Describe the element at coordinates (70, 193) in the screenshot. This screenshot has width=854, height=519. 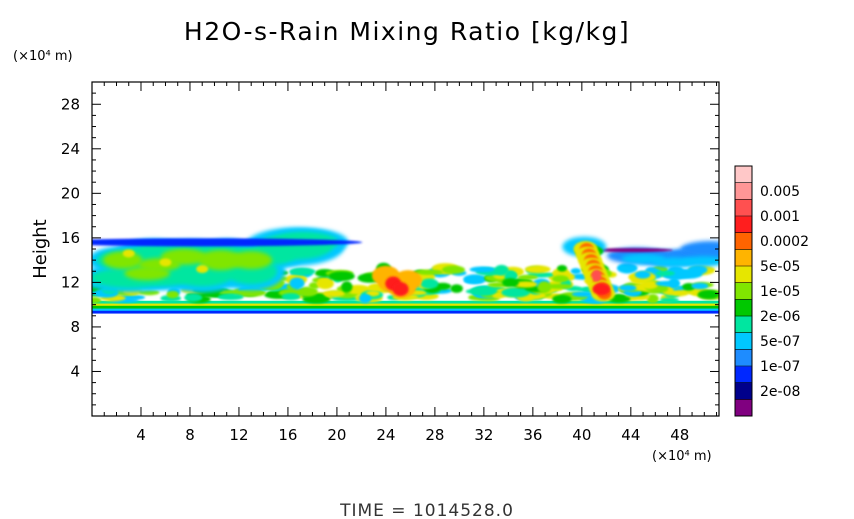
I see `y-tick-label: 20` at that location.